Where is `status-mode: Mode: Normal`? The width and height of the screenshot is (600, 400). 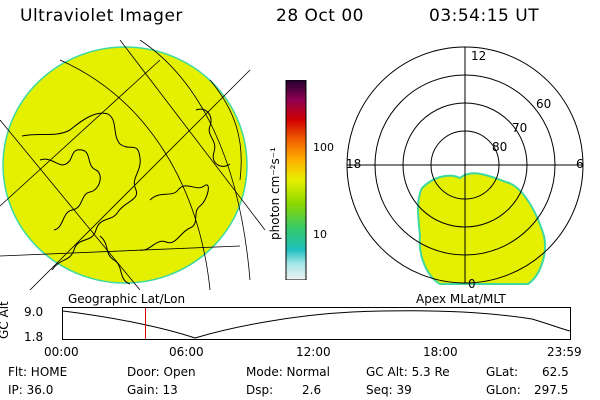 status-mode: Mode: Normal is located at coordinates (288, 372).